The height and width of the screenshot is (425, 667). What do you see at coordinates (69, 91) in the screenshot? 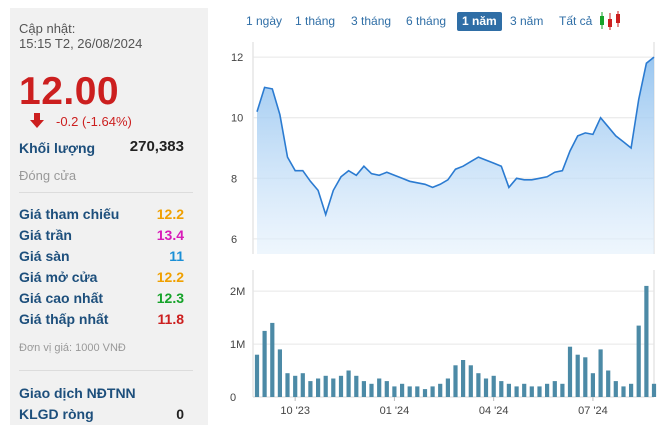
I see `current-price: 12.00` at bounding box center [69, 91].